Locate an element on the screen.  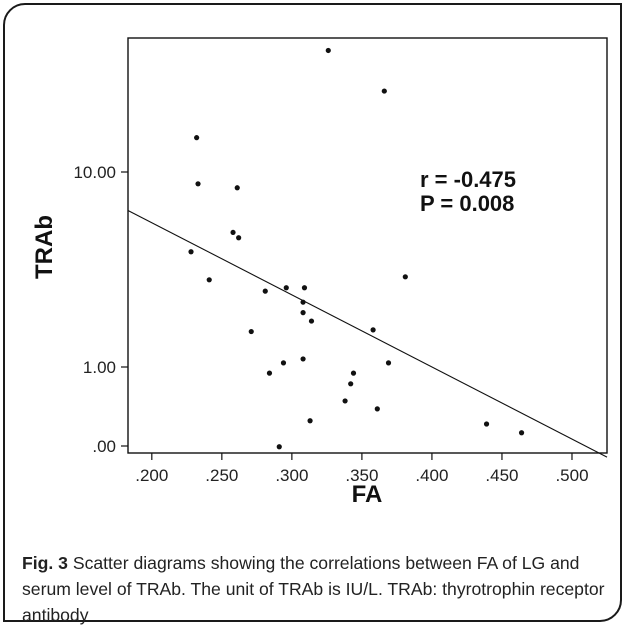
x-tick-label: .500 is located at coordinates (571, 475).